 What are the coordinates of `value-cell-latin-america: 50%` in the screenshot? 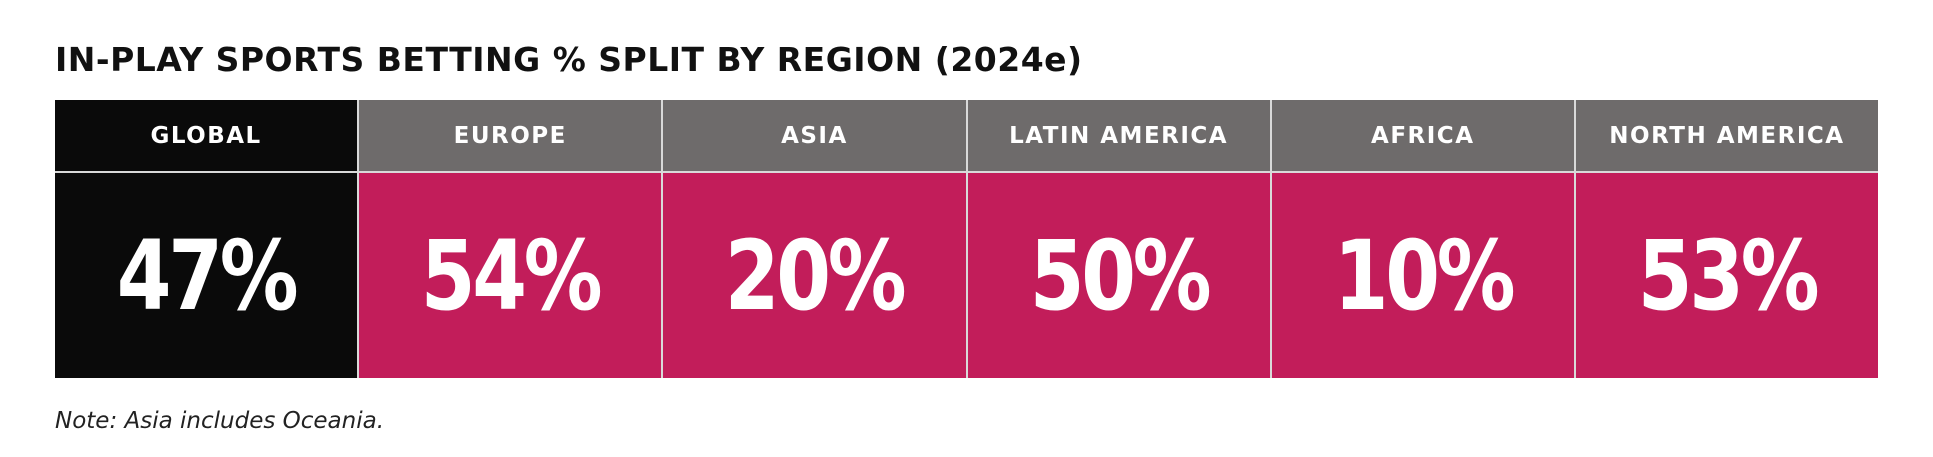 It's located at (1118, 275).